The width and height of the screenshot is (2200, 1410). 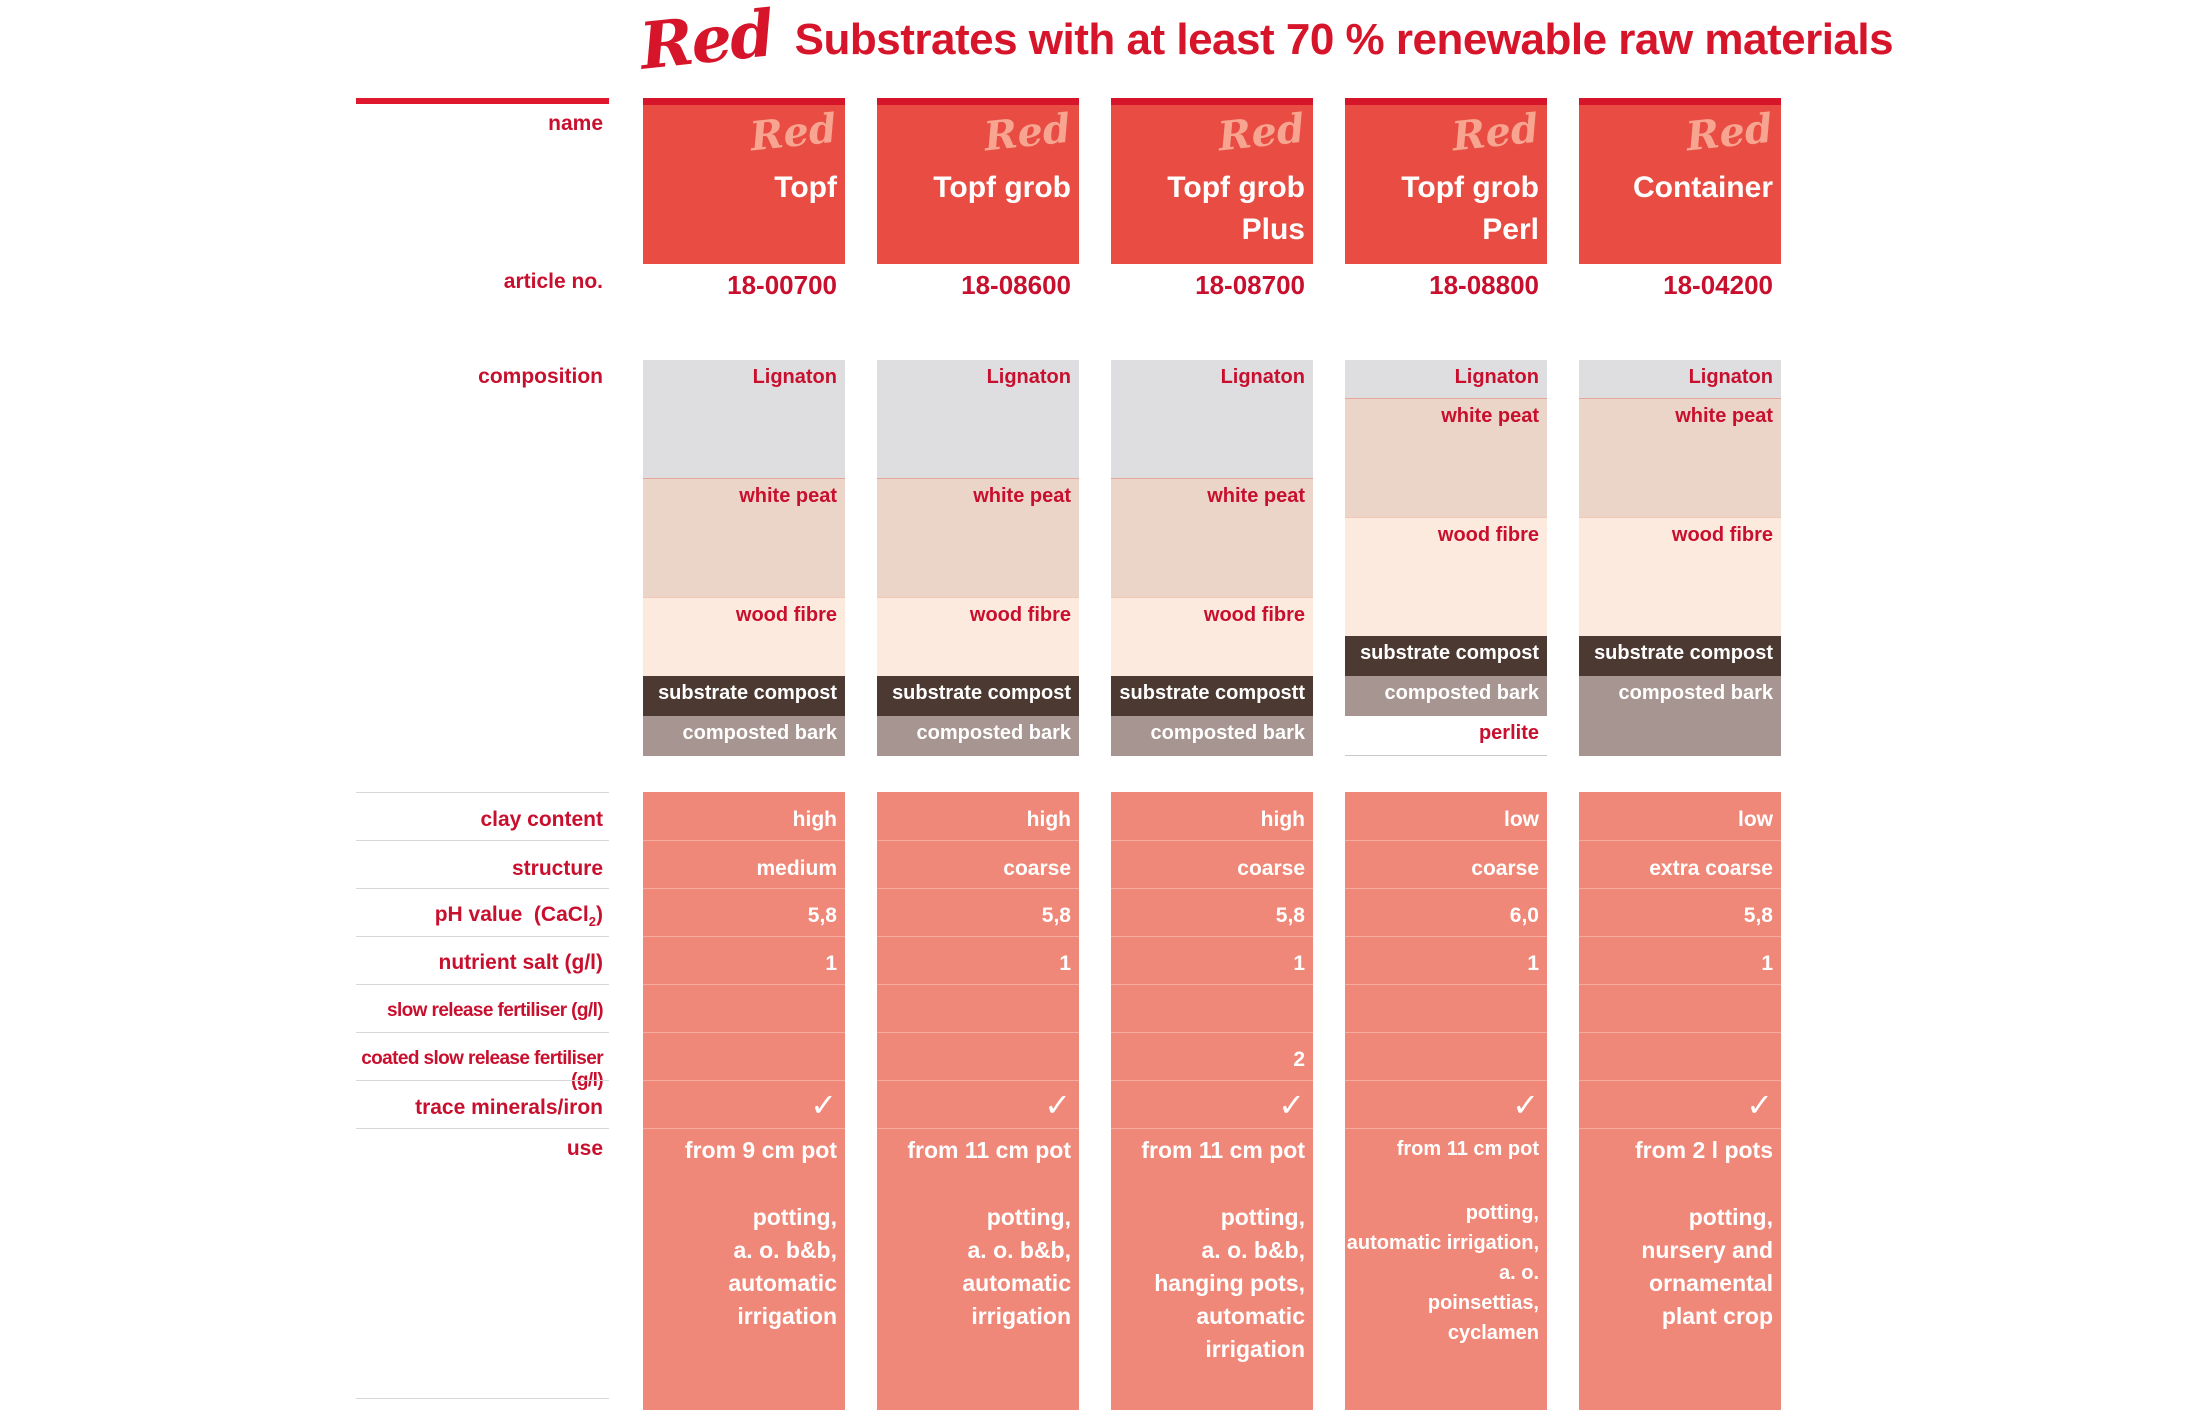 What do you see at coordinates (1446, 736) in the screenshot?
I see `composition-perlite: perlite` at bounding box center [1446, 736].